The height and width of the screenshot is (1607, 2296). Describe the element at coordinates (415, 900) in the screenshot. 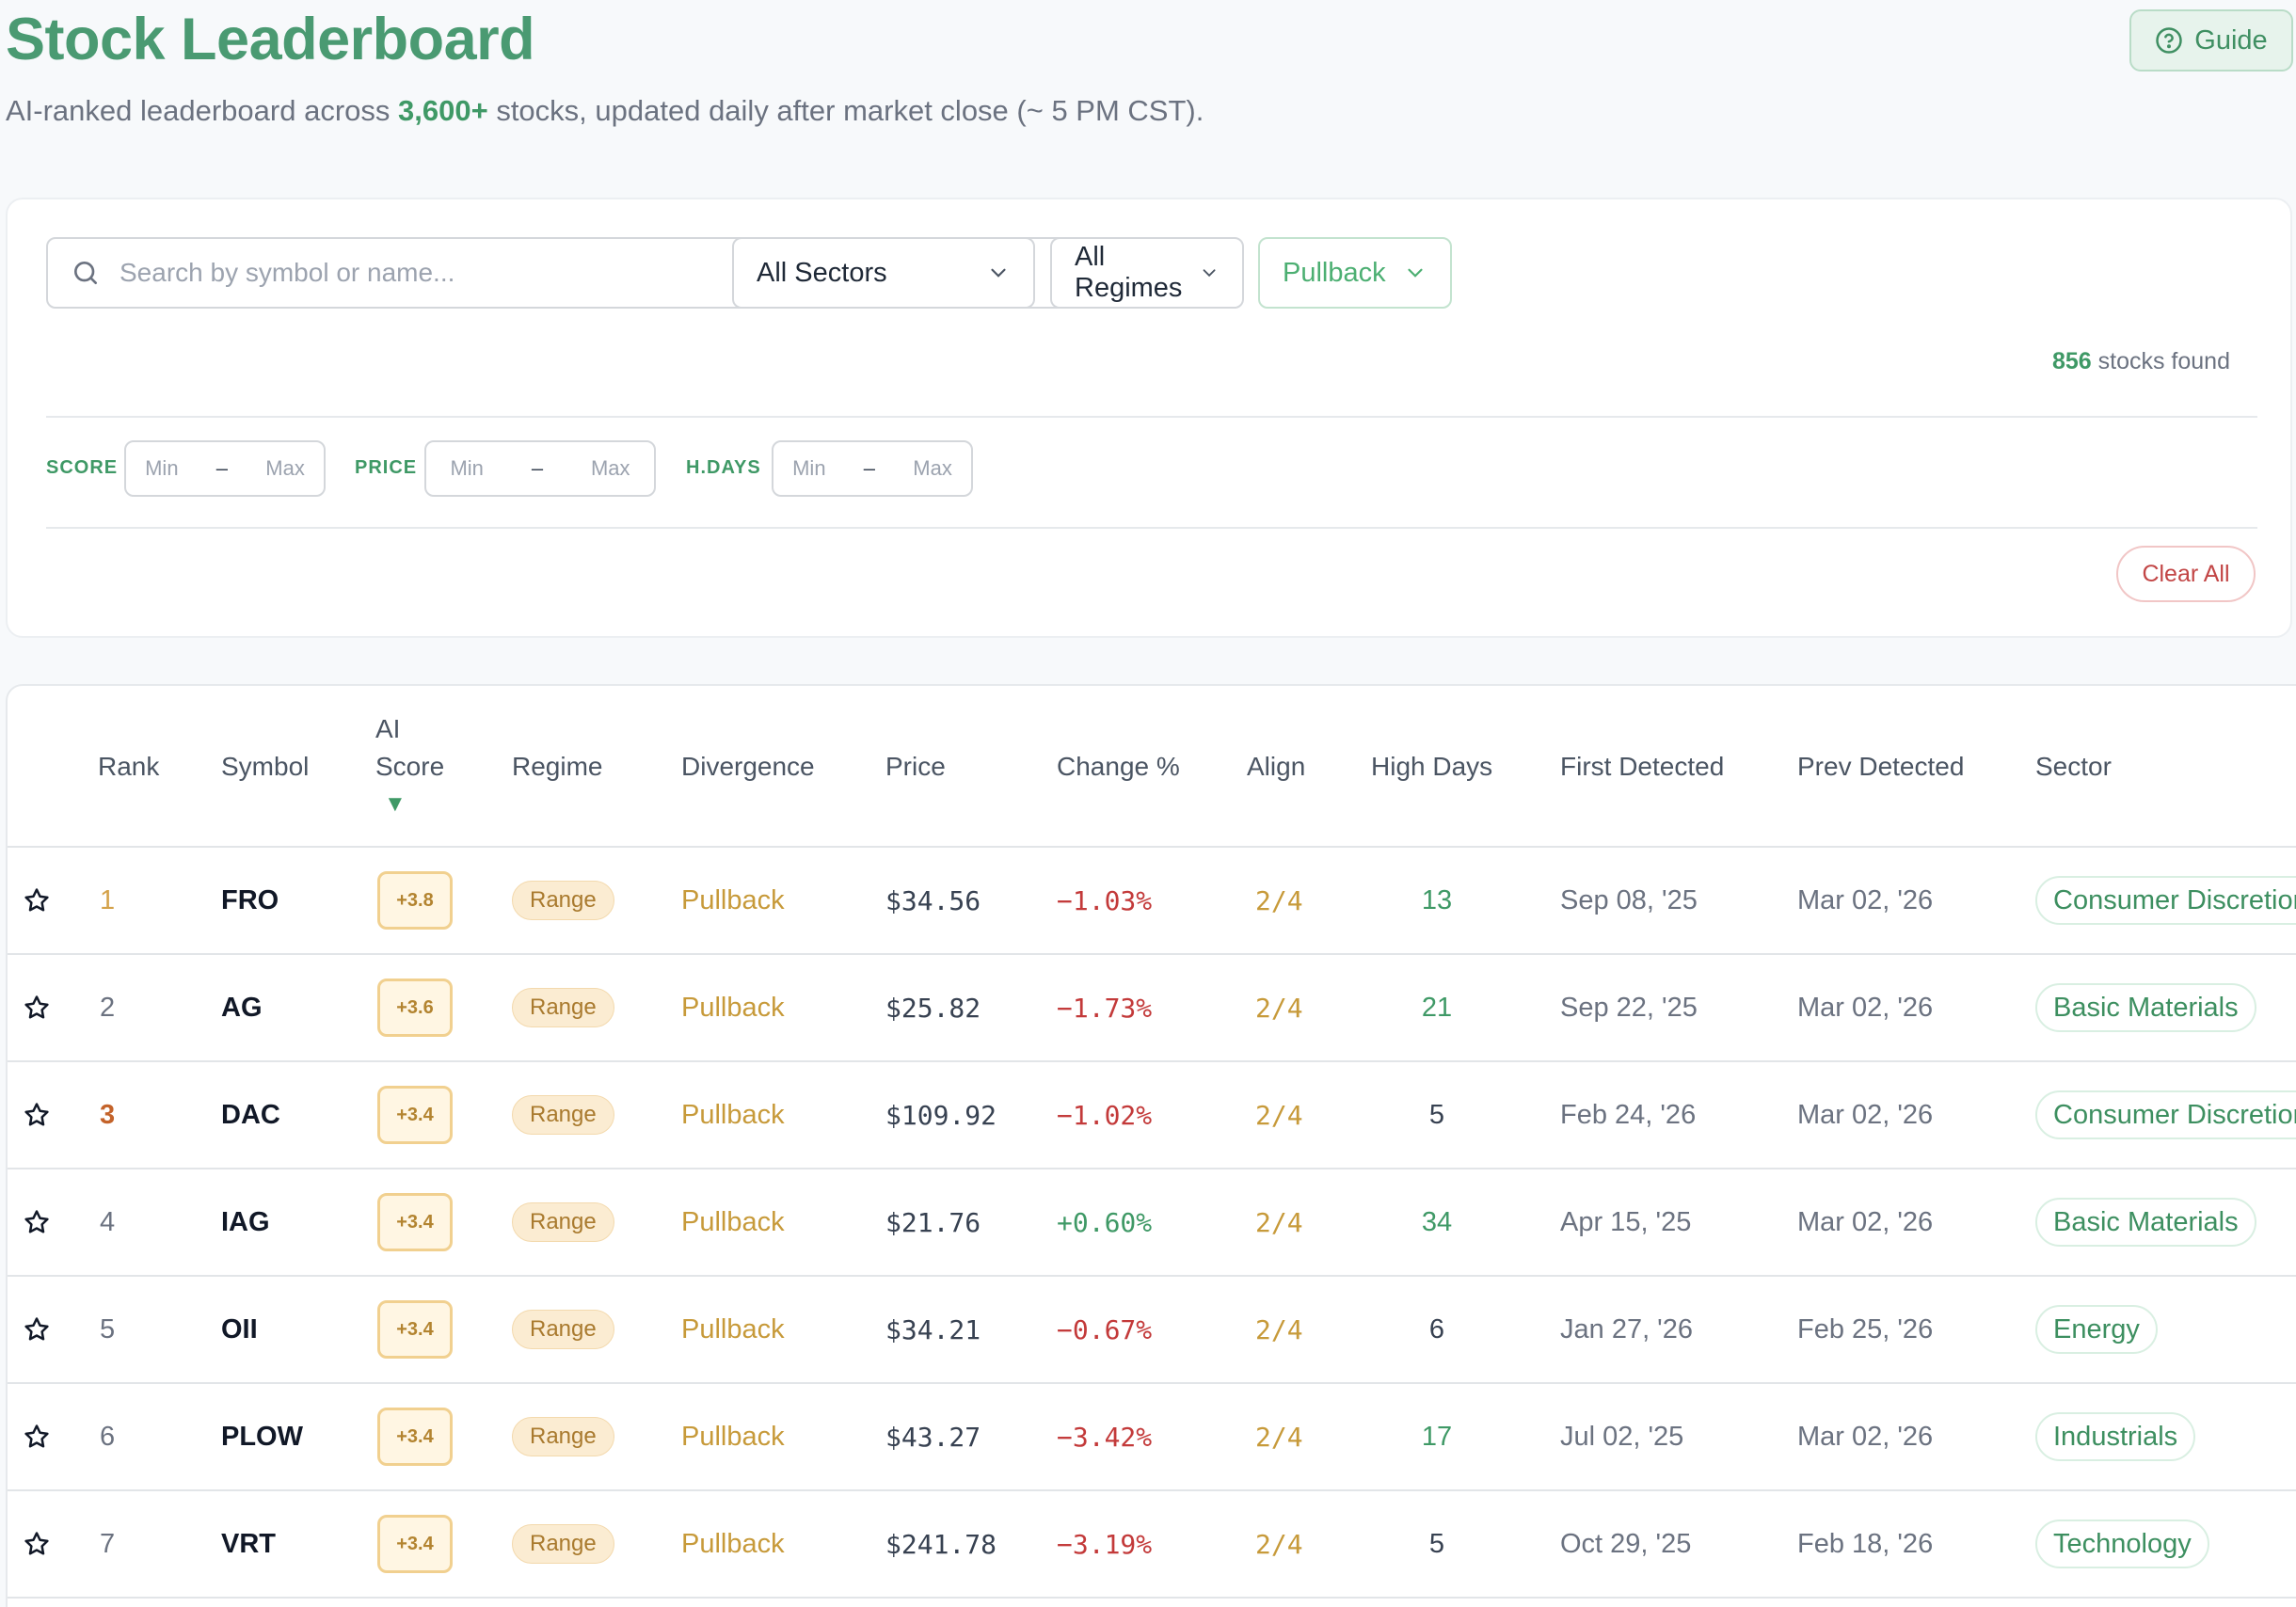

I see `ai-score-badge: +3.8` at that location.